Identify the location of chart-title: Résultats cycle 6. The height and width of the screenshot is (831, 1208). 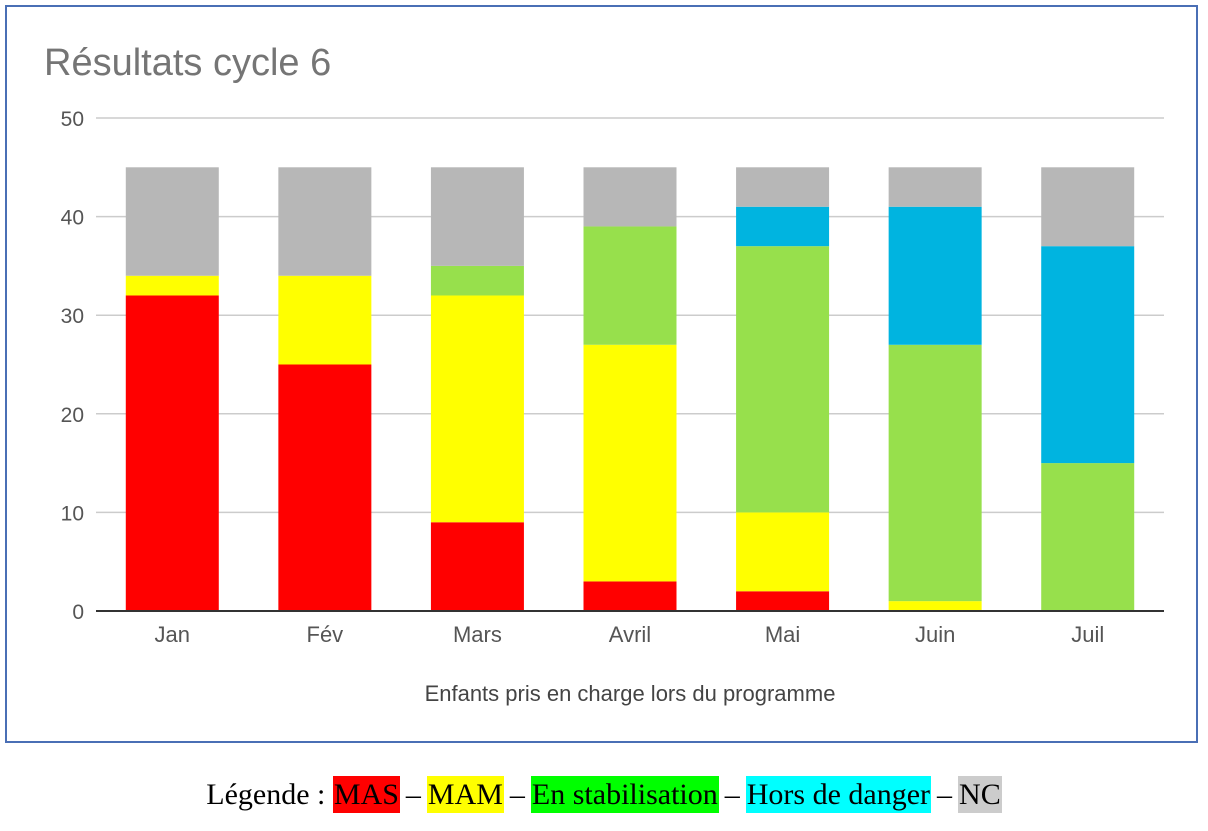
(187, 63).